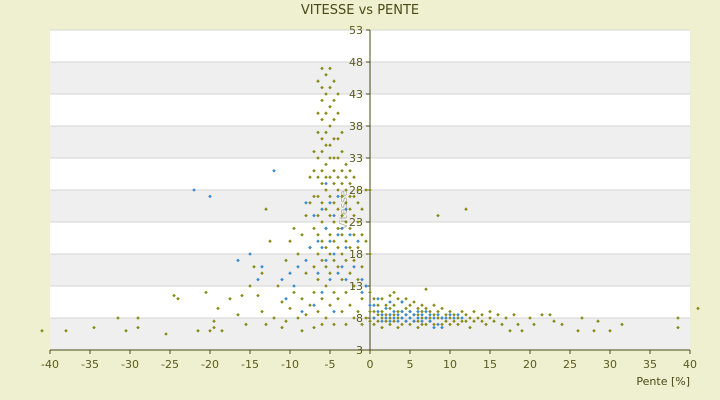 The width and height of the screenshot is (720, 400). Describe the element at coordinates (356, 62) in the screenshot. I see `y-tick-label: 48` at that location.